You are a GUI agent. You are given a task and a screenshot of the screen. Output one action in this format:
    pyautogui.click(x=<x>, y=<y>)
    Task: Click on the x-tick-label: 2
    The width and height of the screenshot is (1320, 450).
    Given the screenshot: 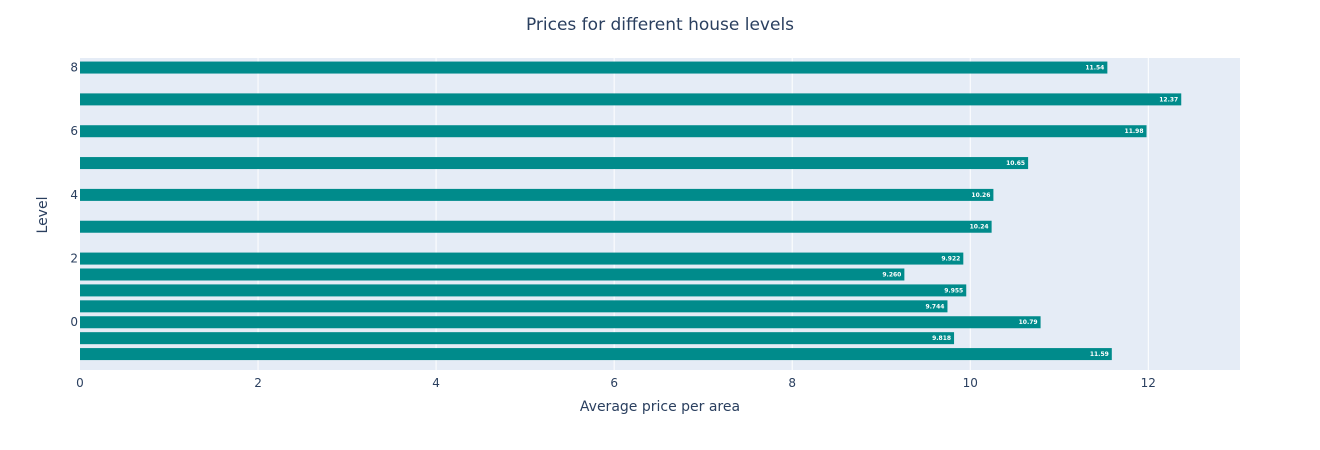 What is the action you would take?
    pyautogui.click(x=258, y=383)
    